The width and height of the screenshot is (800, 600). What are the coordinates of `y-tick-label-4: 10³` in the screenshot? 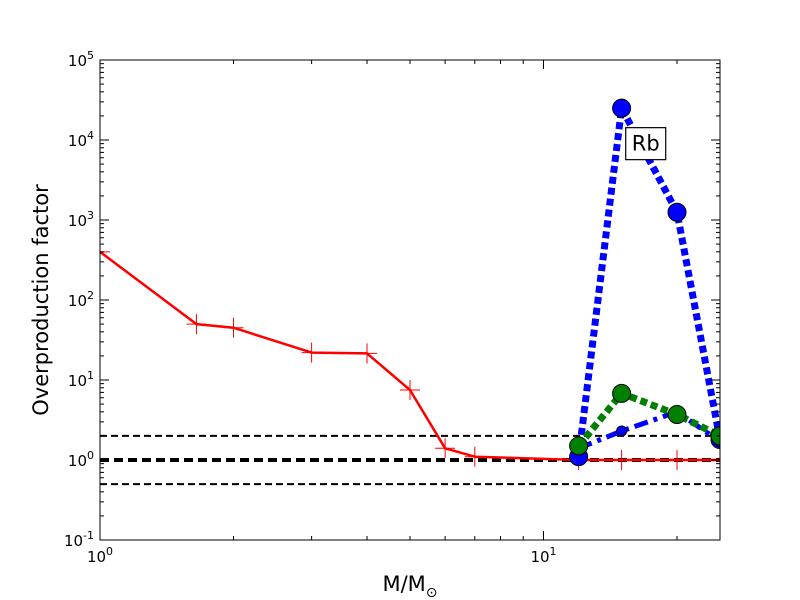 It's located at (81, 219).